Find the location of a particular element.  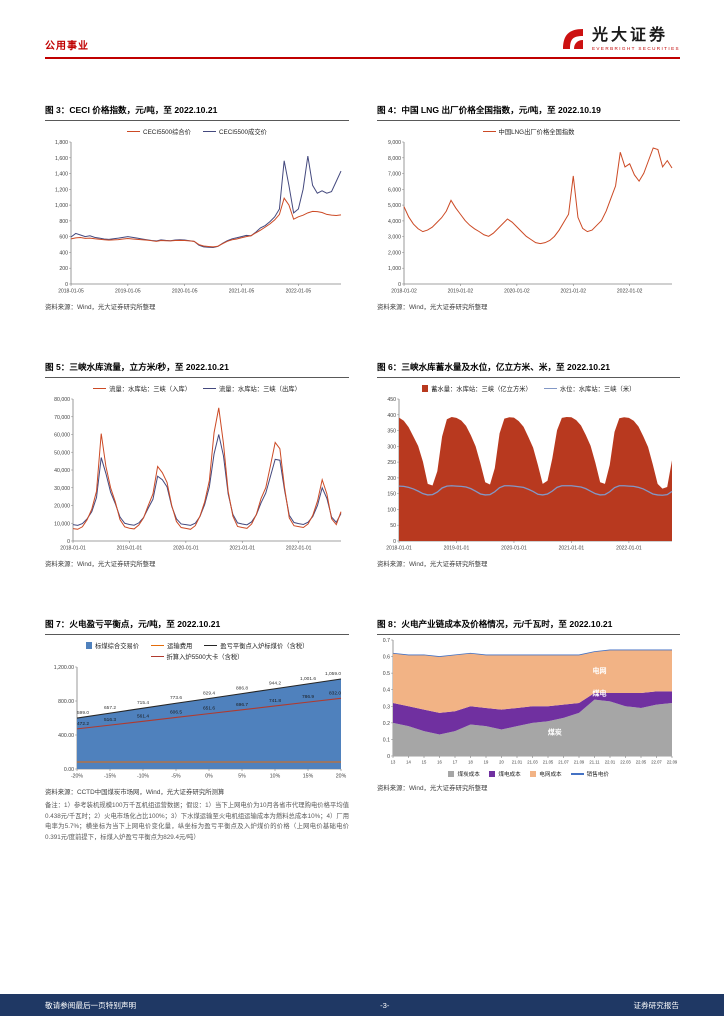

svg-text: 8,000 is located at coordinates (394, 159).